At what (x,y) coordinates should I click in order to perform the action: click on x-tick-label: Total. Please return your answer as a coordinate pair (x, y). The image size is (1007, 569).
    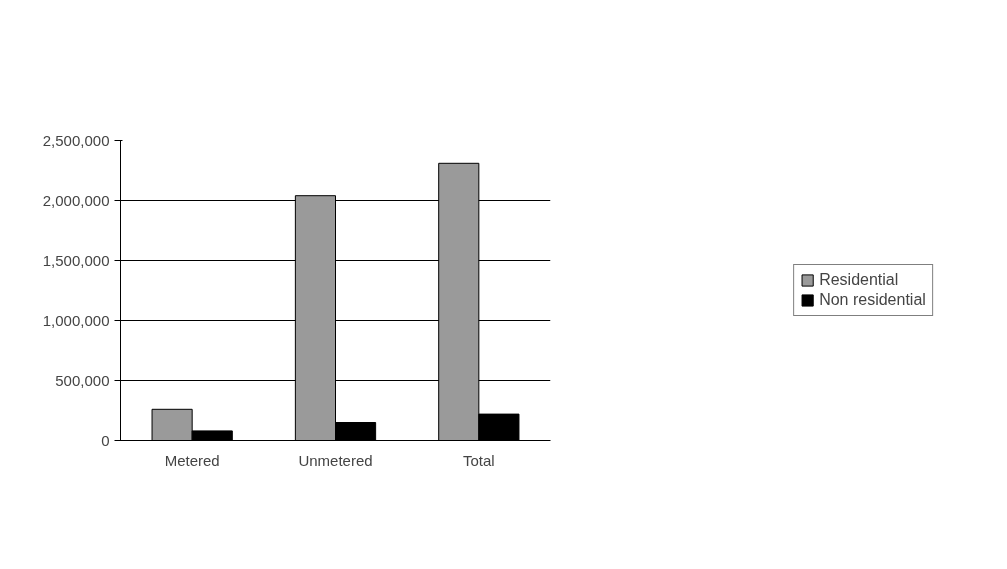
    Looking at the image, I should click on (478, 460).